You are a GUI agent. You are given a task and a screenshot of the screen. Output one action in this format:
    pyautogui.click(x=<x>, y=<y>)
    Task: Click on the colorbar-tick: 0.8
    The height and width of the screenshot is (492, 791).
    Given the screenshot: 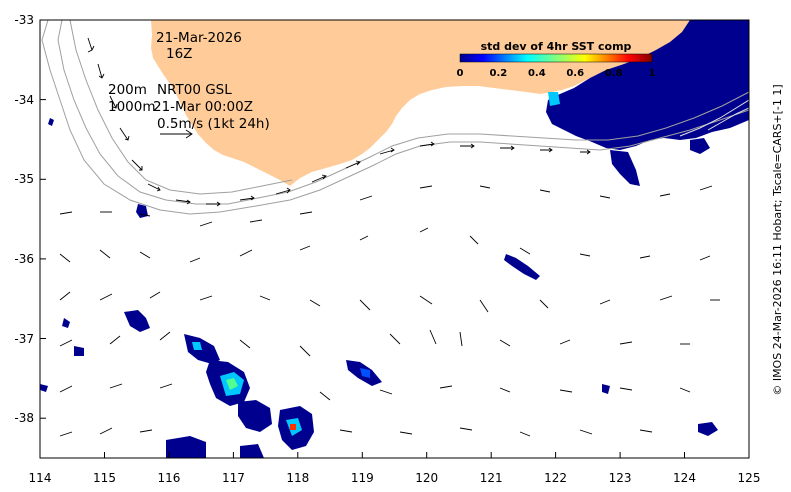 What is the action you would take?
    pyautogui.click(x=614, y=73)
    